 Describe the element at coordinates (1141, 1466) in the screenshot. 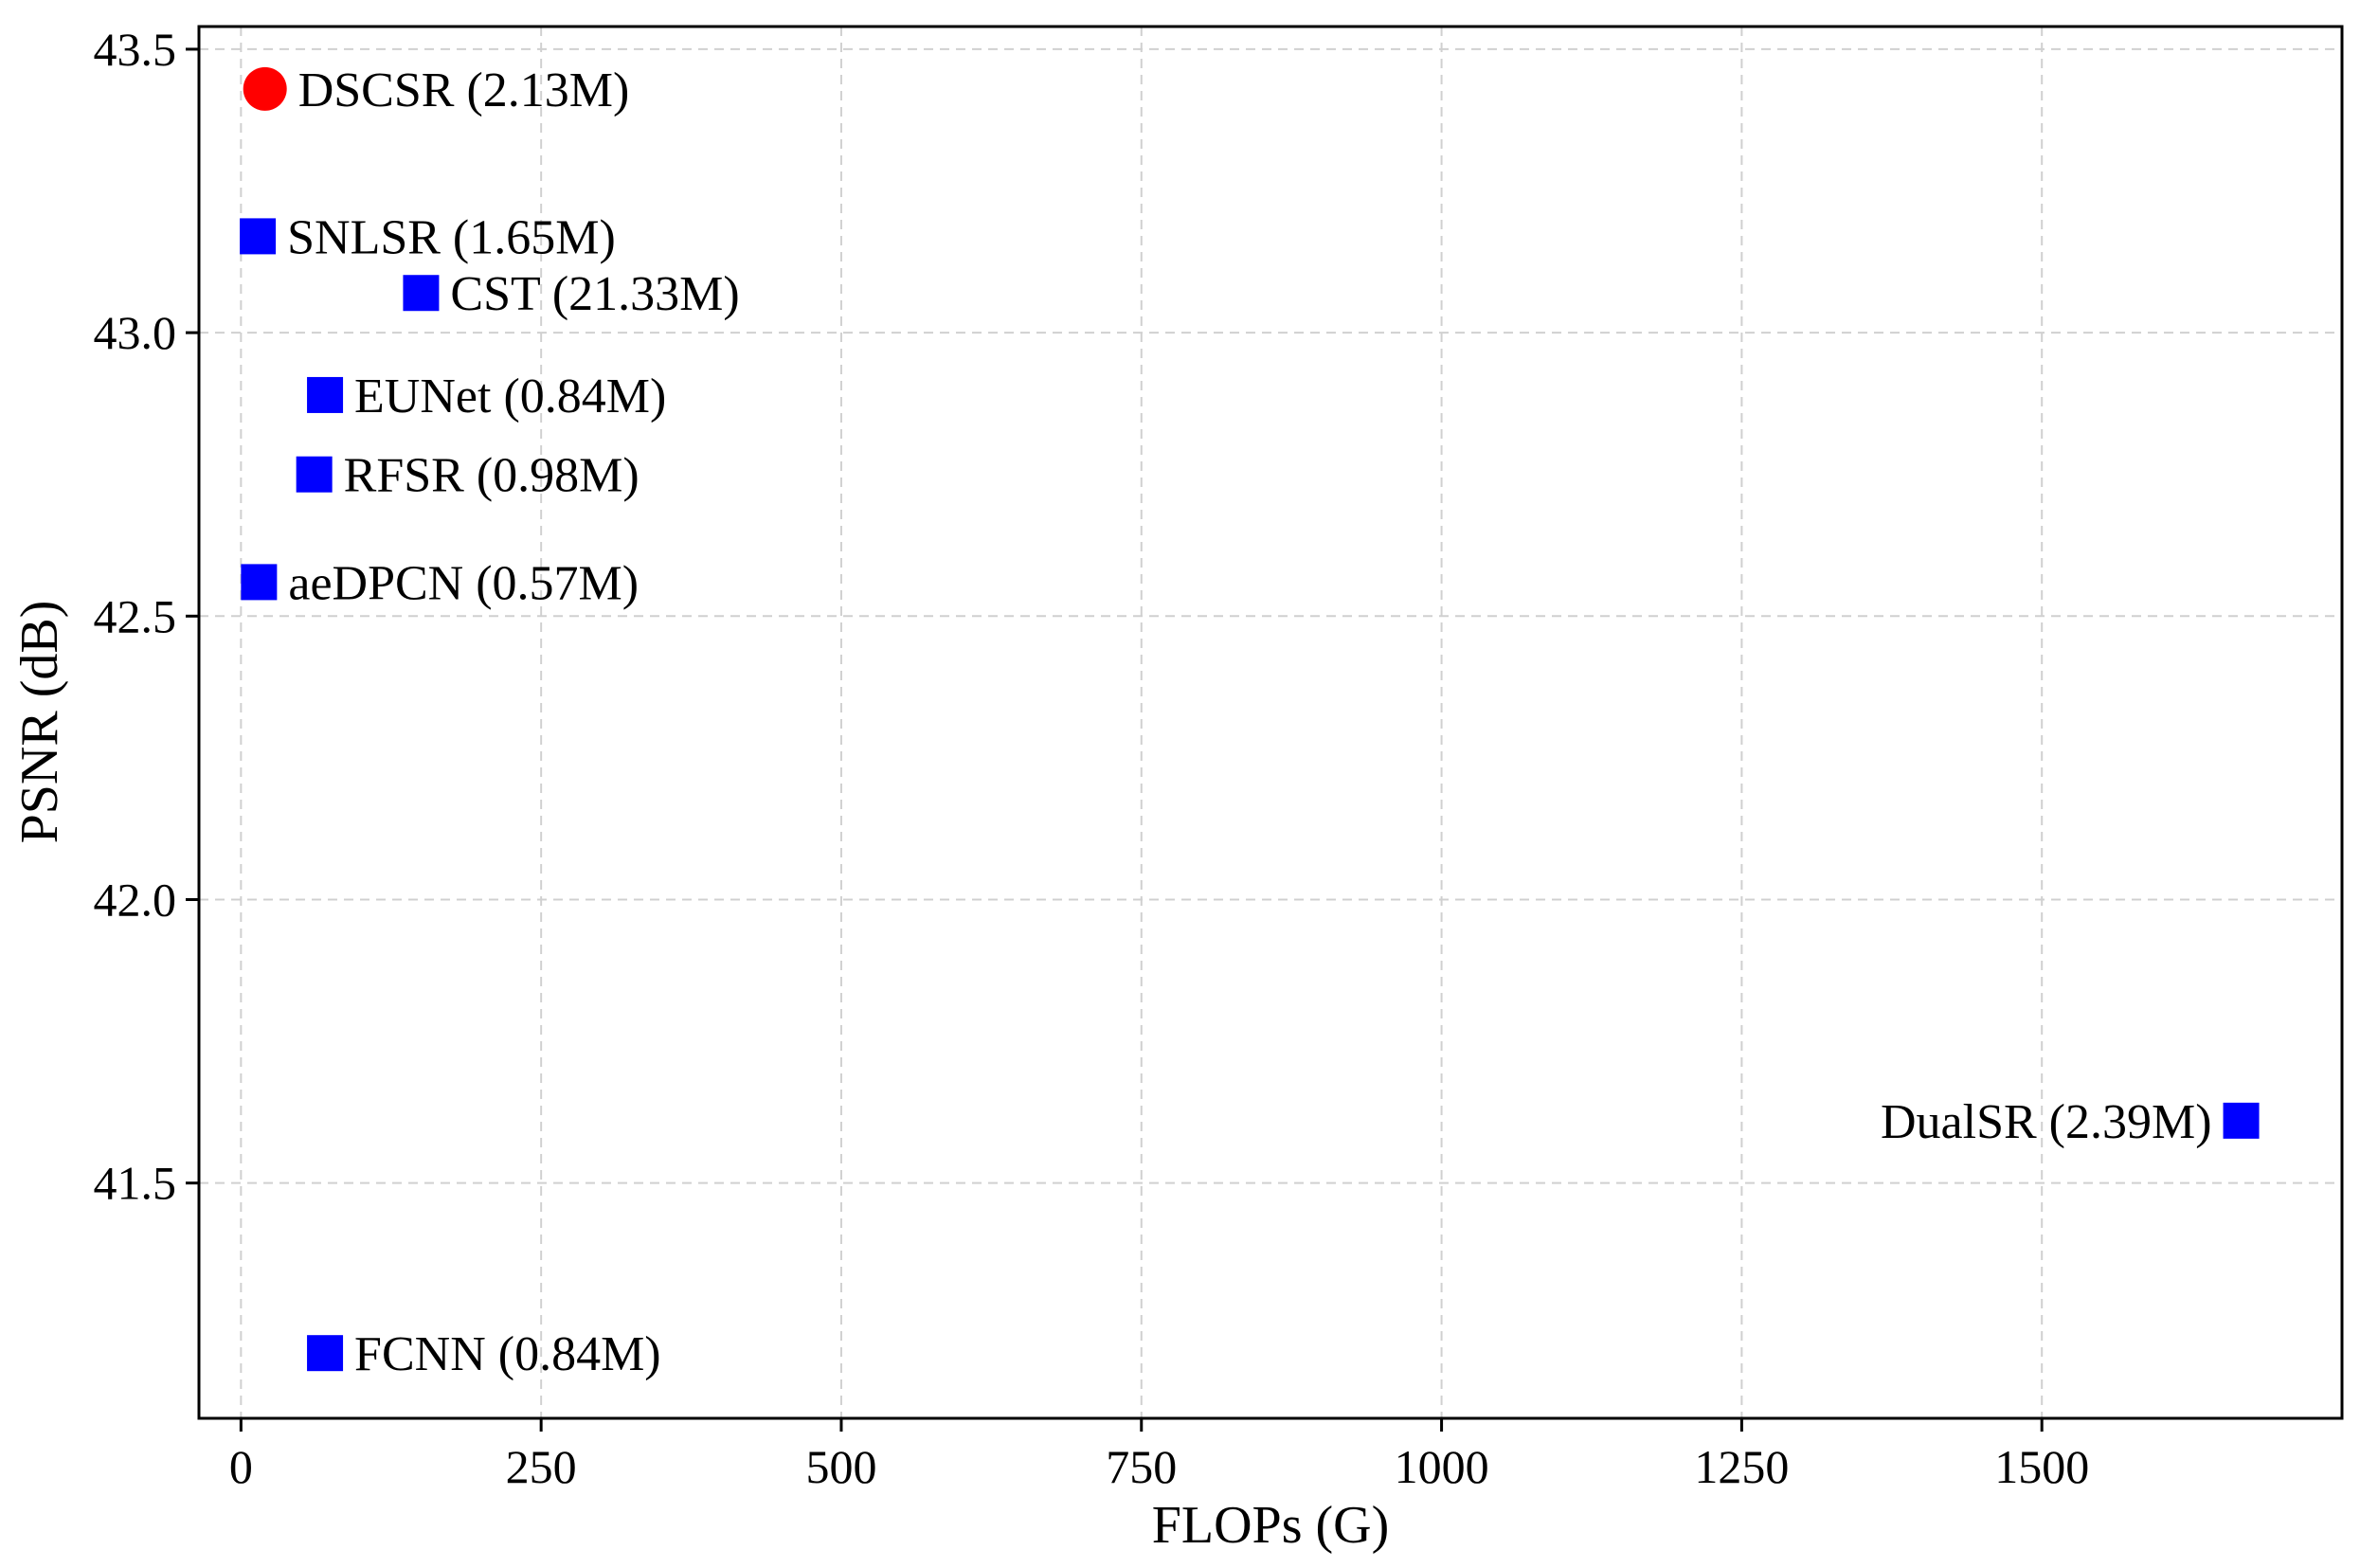

I see `x-tick-label: 750` at that location.